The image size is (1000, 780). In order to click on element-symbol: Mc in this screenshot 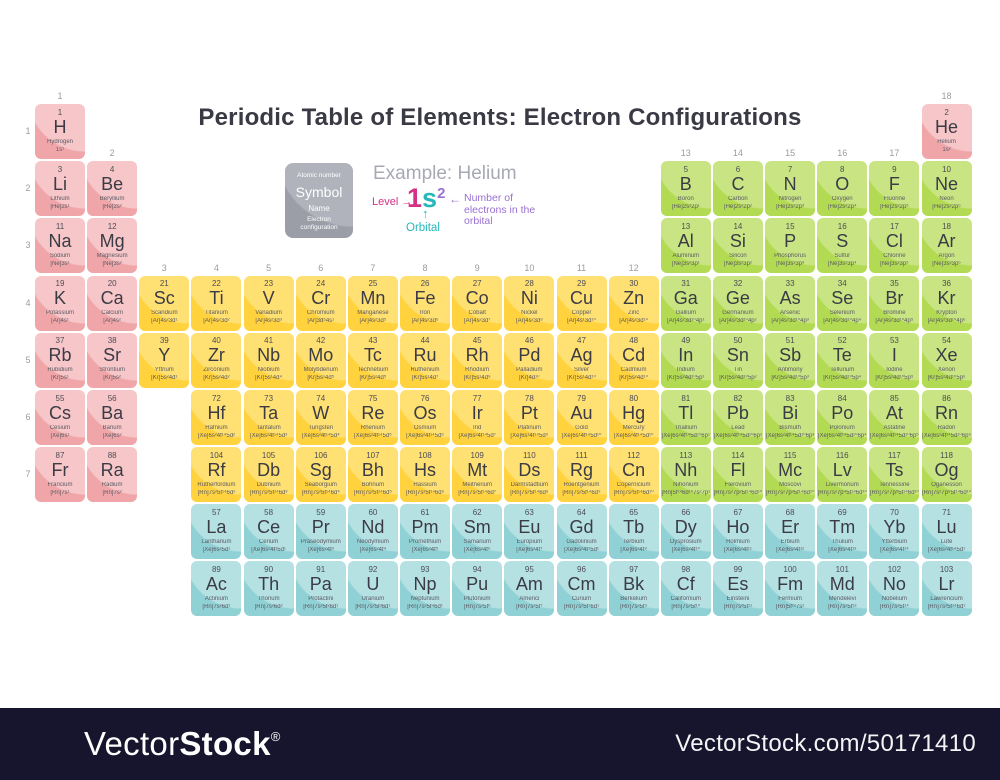, I will do `click(790, 469)`.